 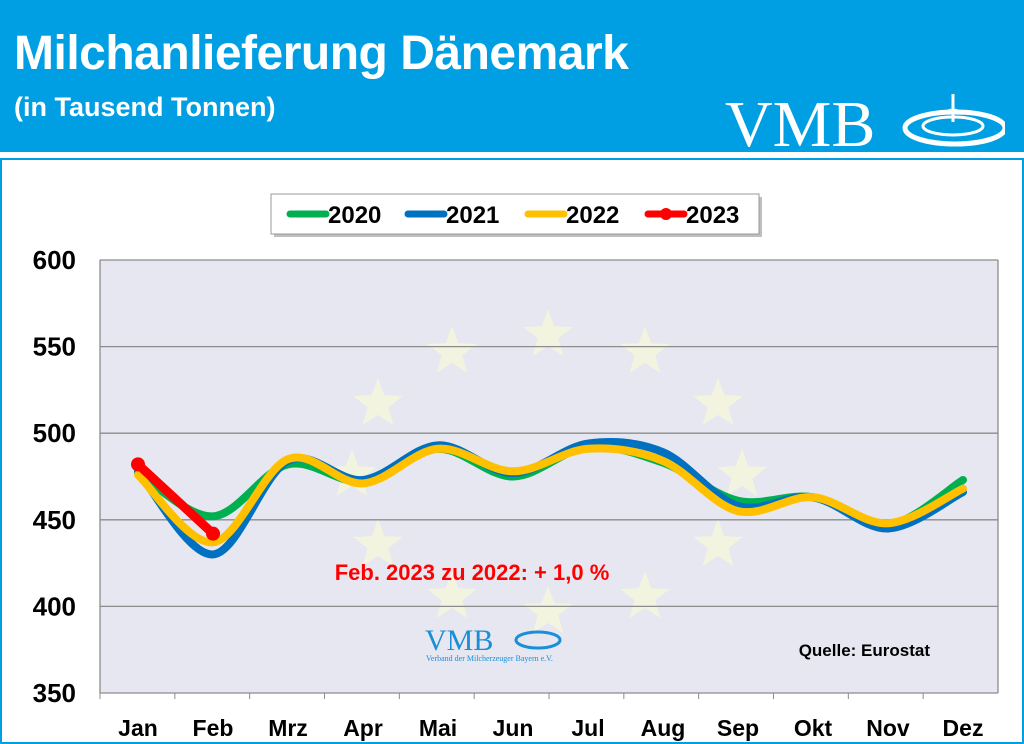 I want to click on y-tick-label: 600, so click(x=54, y=260).